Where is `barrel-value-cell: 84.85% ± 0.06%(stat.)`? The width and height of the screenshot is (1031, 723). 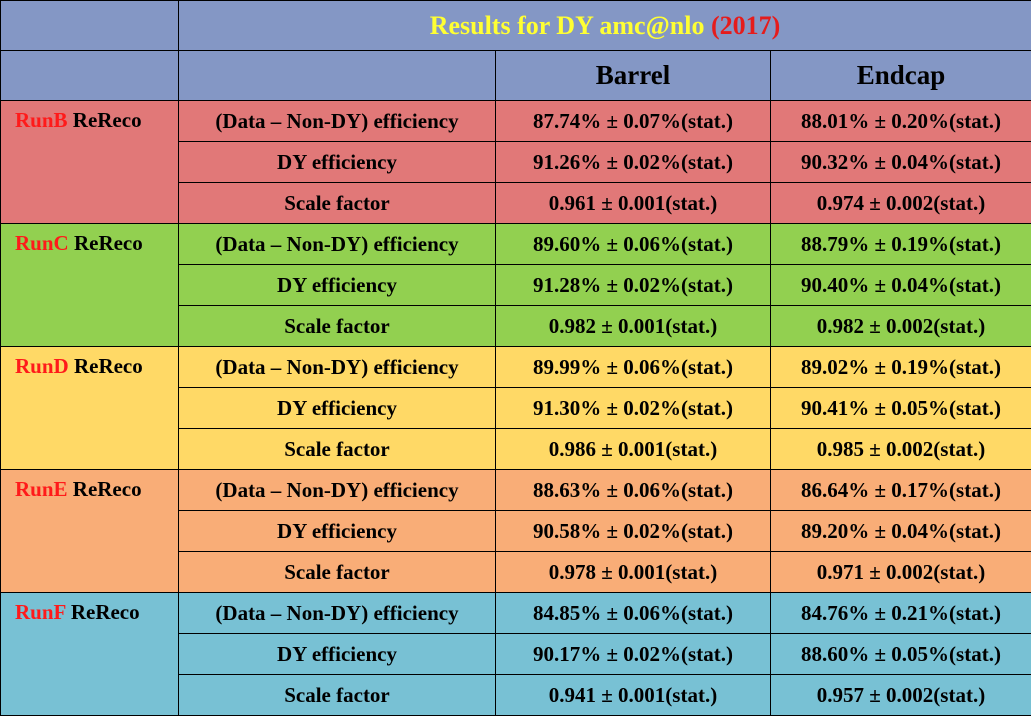 barrel-value-cell: 84.85% ± 0.06%(stat.) is located at coordinates (633, 613).